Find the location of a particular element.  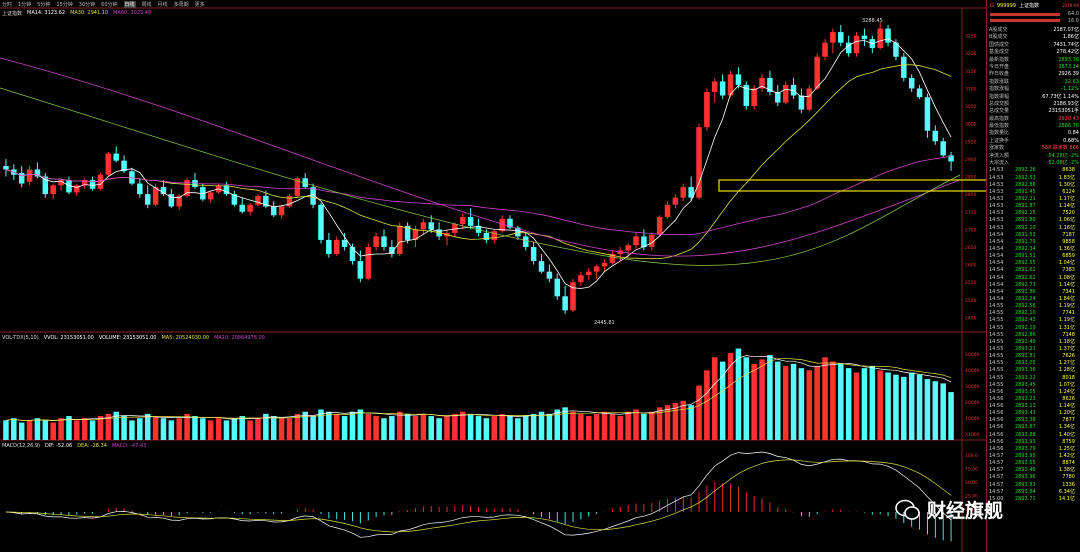

period-tab-8: 月线 is located at coordinates (162, 4).